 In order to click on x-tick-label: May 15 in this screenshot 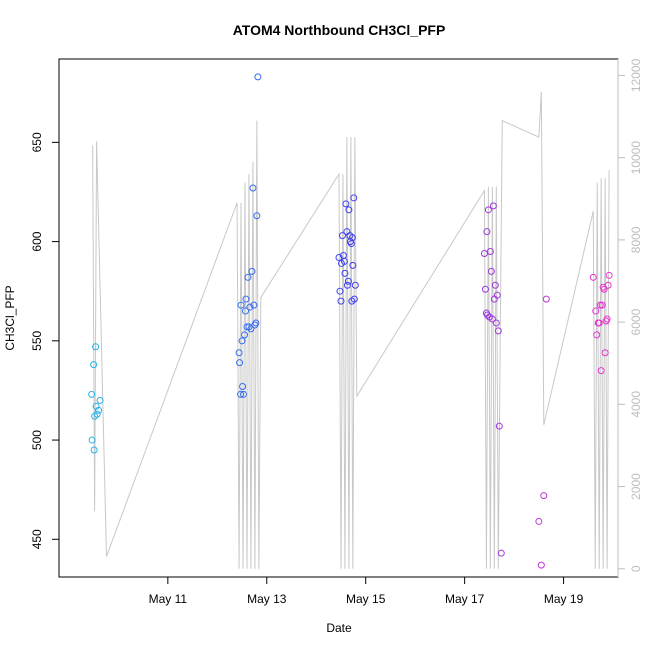, I will do `click(366, 599)`.